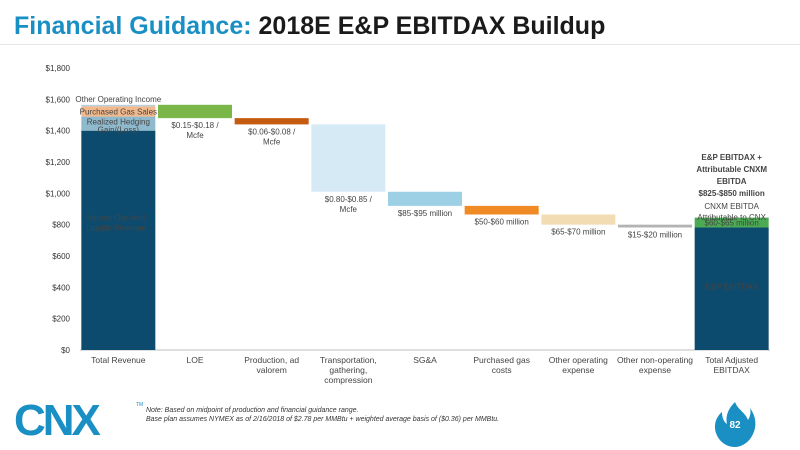 This screenshot has height=450, width=800. I want to click on y-tick-label: $400, so click(61, 287).